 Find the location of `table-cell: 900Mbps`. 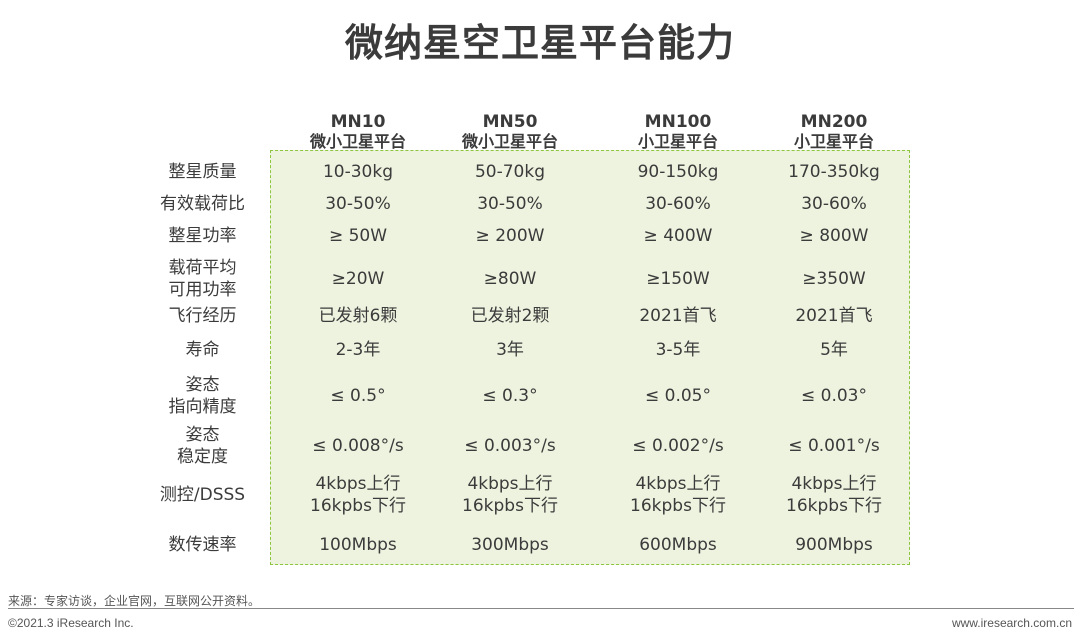

table-cell: 900Mbps is located at coordinates (834, 545).